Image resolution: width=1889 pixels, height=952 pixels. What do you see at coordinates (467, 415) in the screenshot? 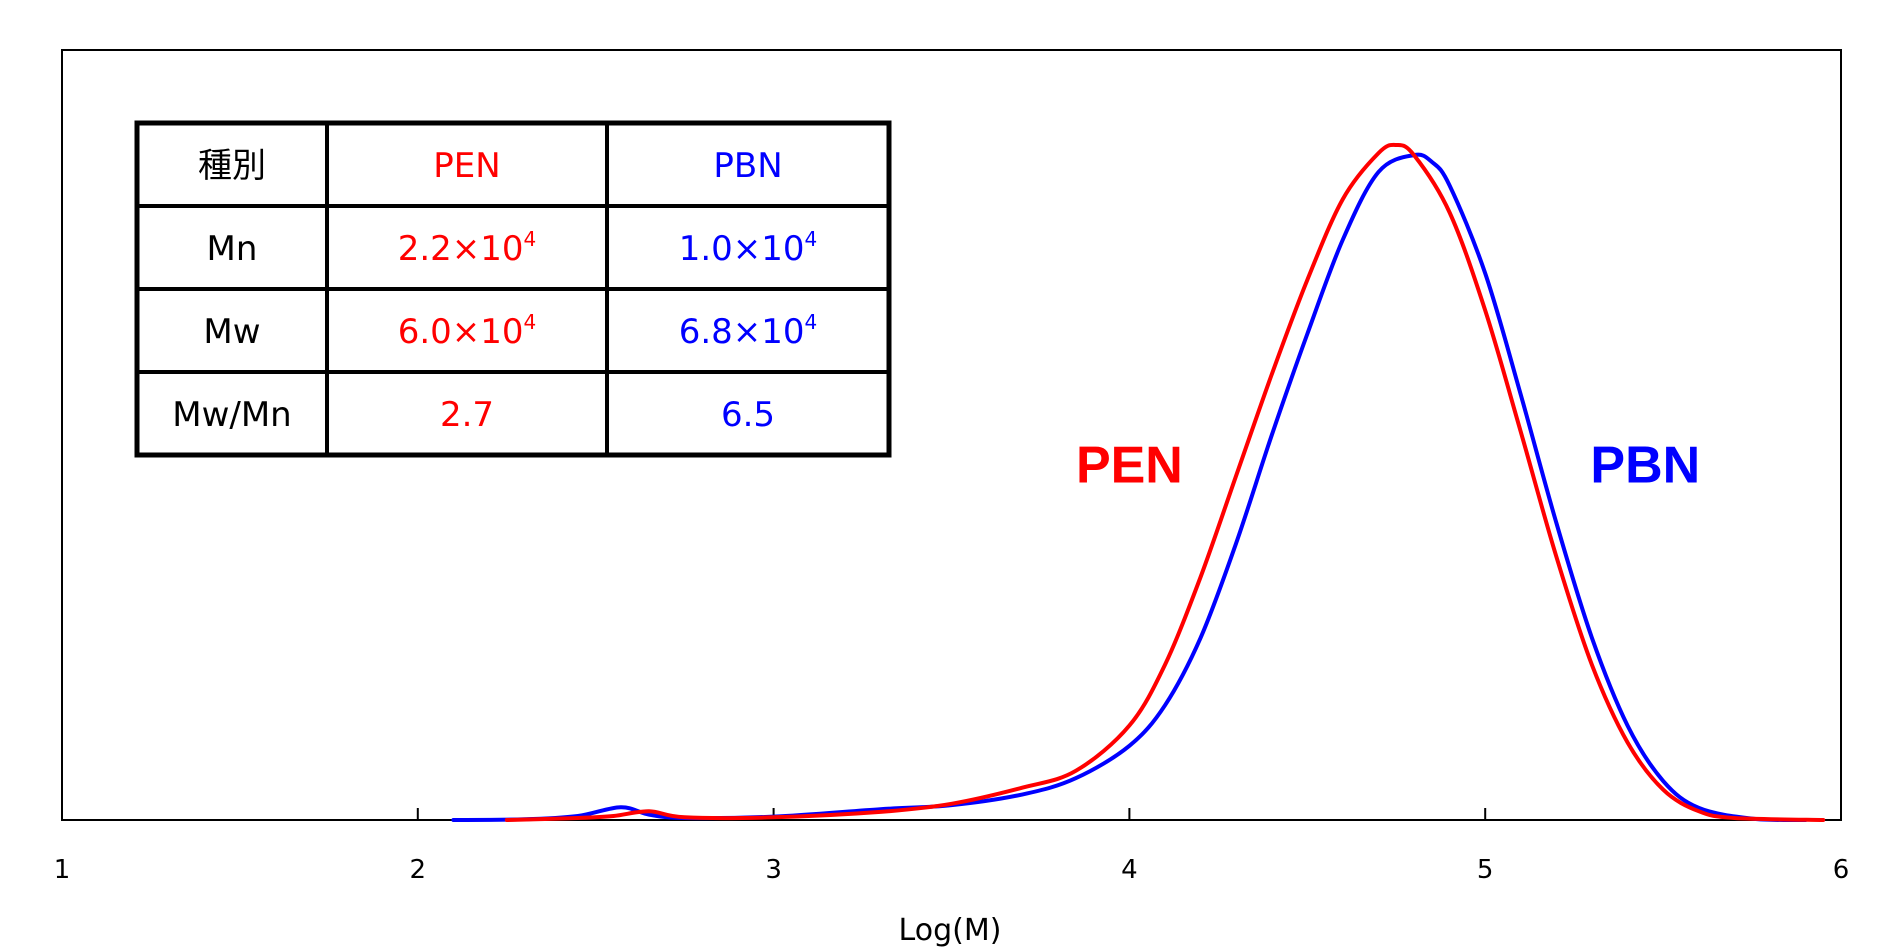
I see `table-cell-pen-ratio: 2.7` at bounding box center [467, 415].